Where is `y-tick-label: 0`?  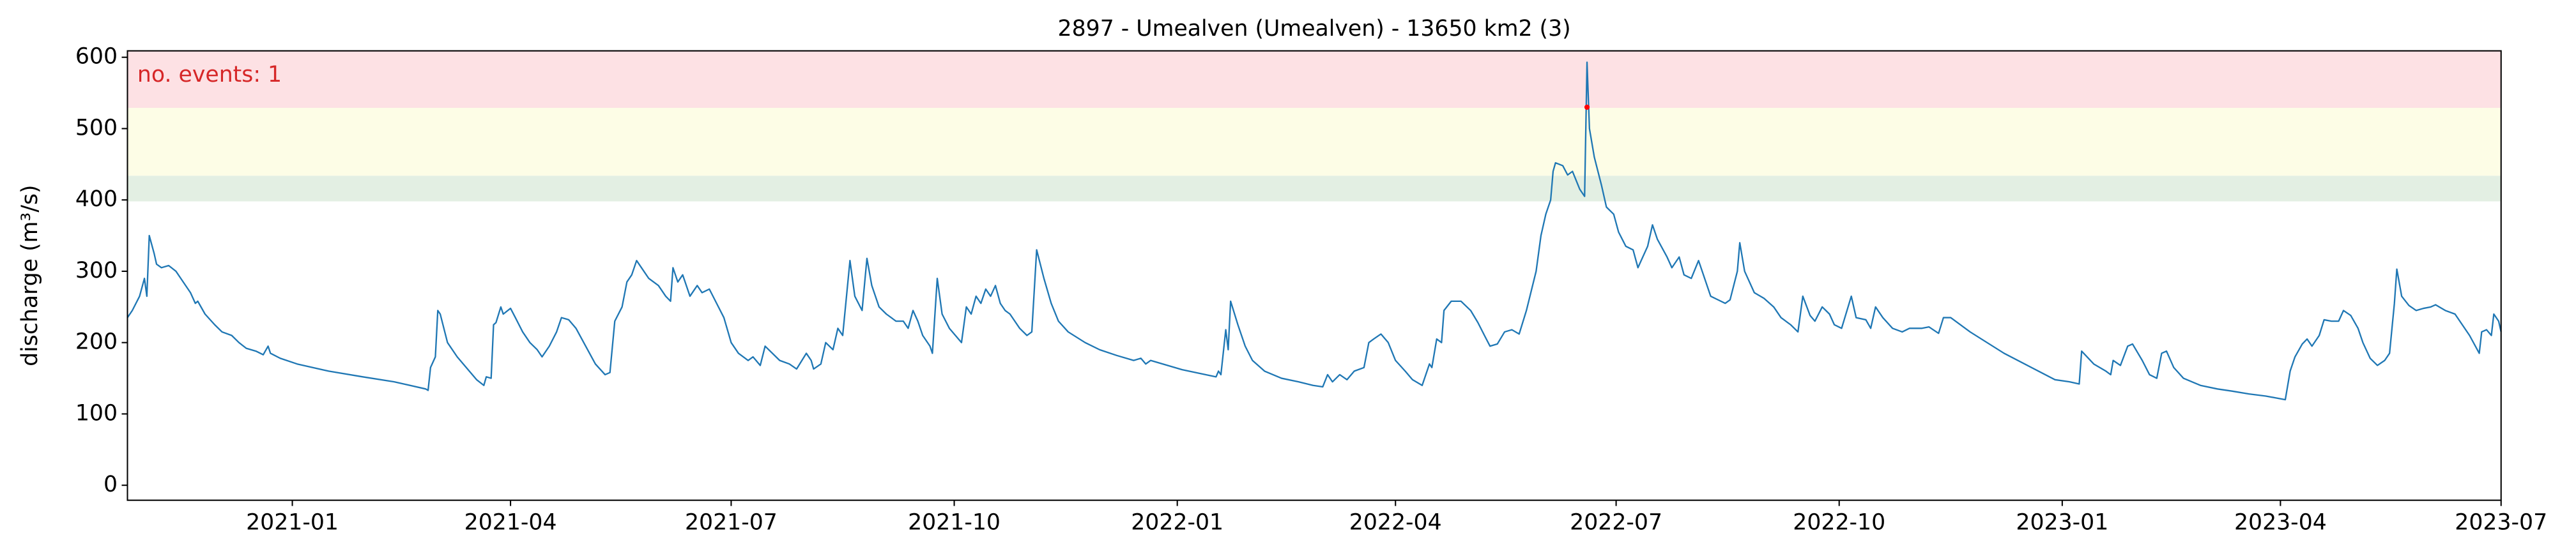 y-tick-label: 0 is located at coordinates (110, 485).